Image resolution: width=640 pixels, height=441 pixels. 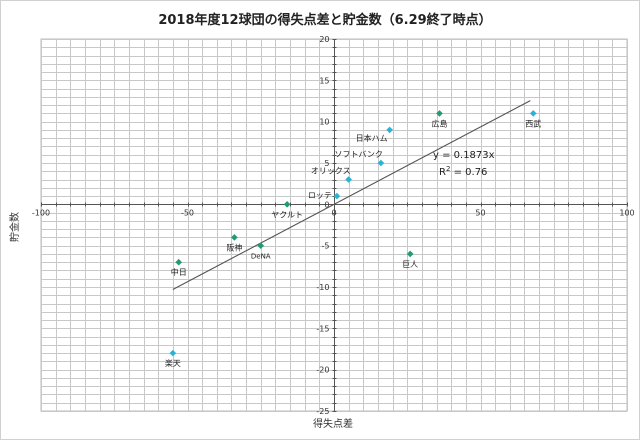 I want to click on y-tick-label: 0, so click(x=326, y=204).